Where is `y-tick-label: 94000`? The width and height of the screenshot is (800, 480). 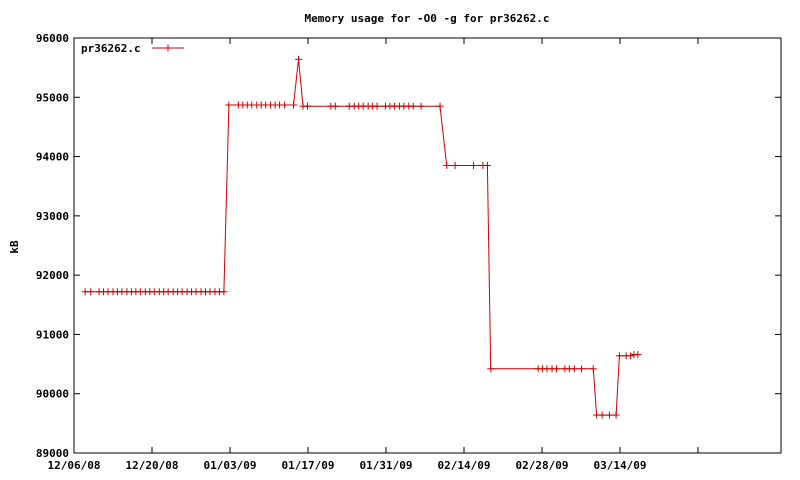 y-tick-label: 94000 is located at coordinates (52, 157).